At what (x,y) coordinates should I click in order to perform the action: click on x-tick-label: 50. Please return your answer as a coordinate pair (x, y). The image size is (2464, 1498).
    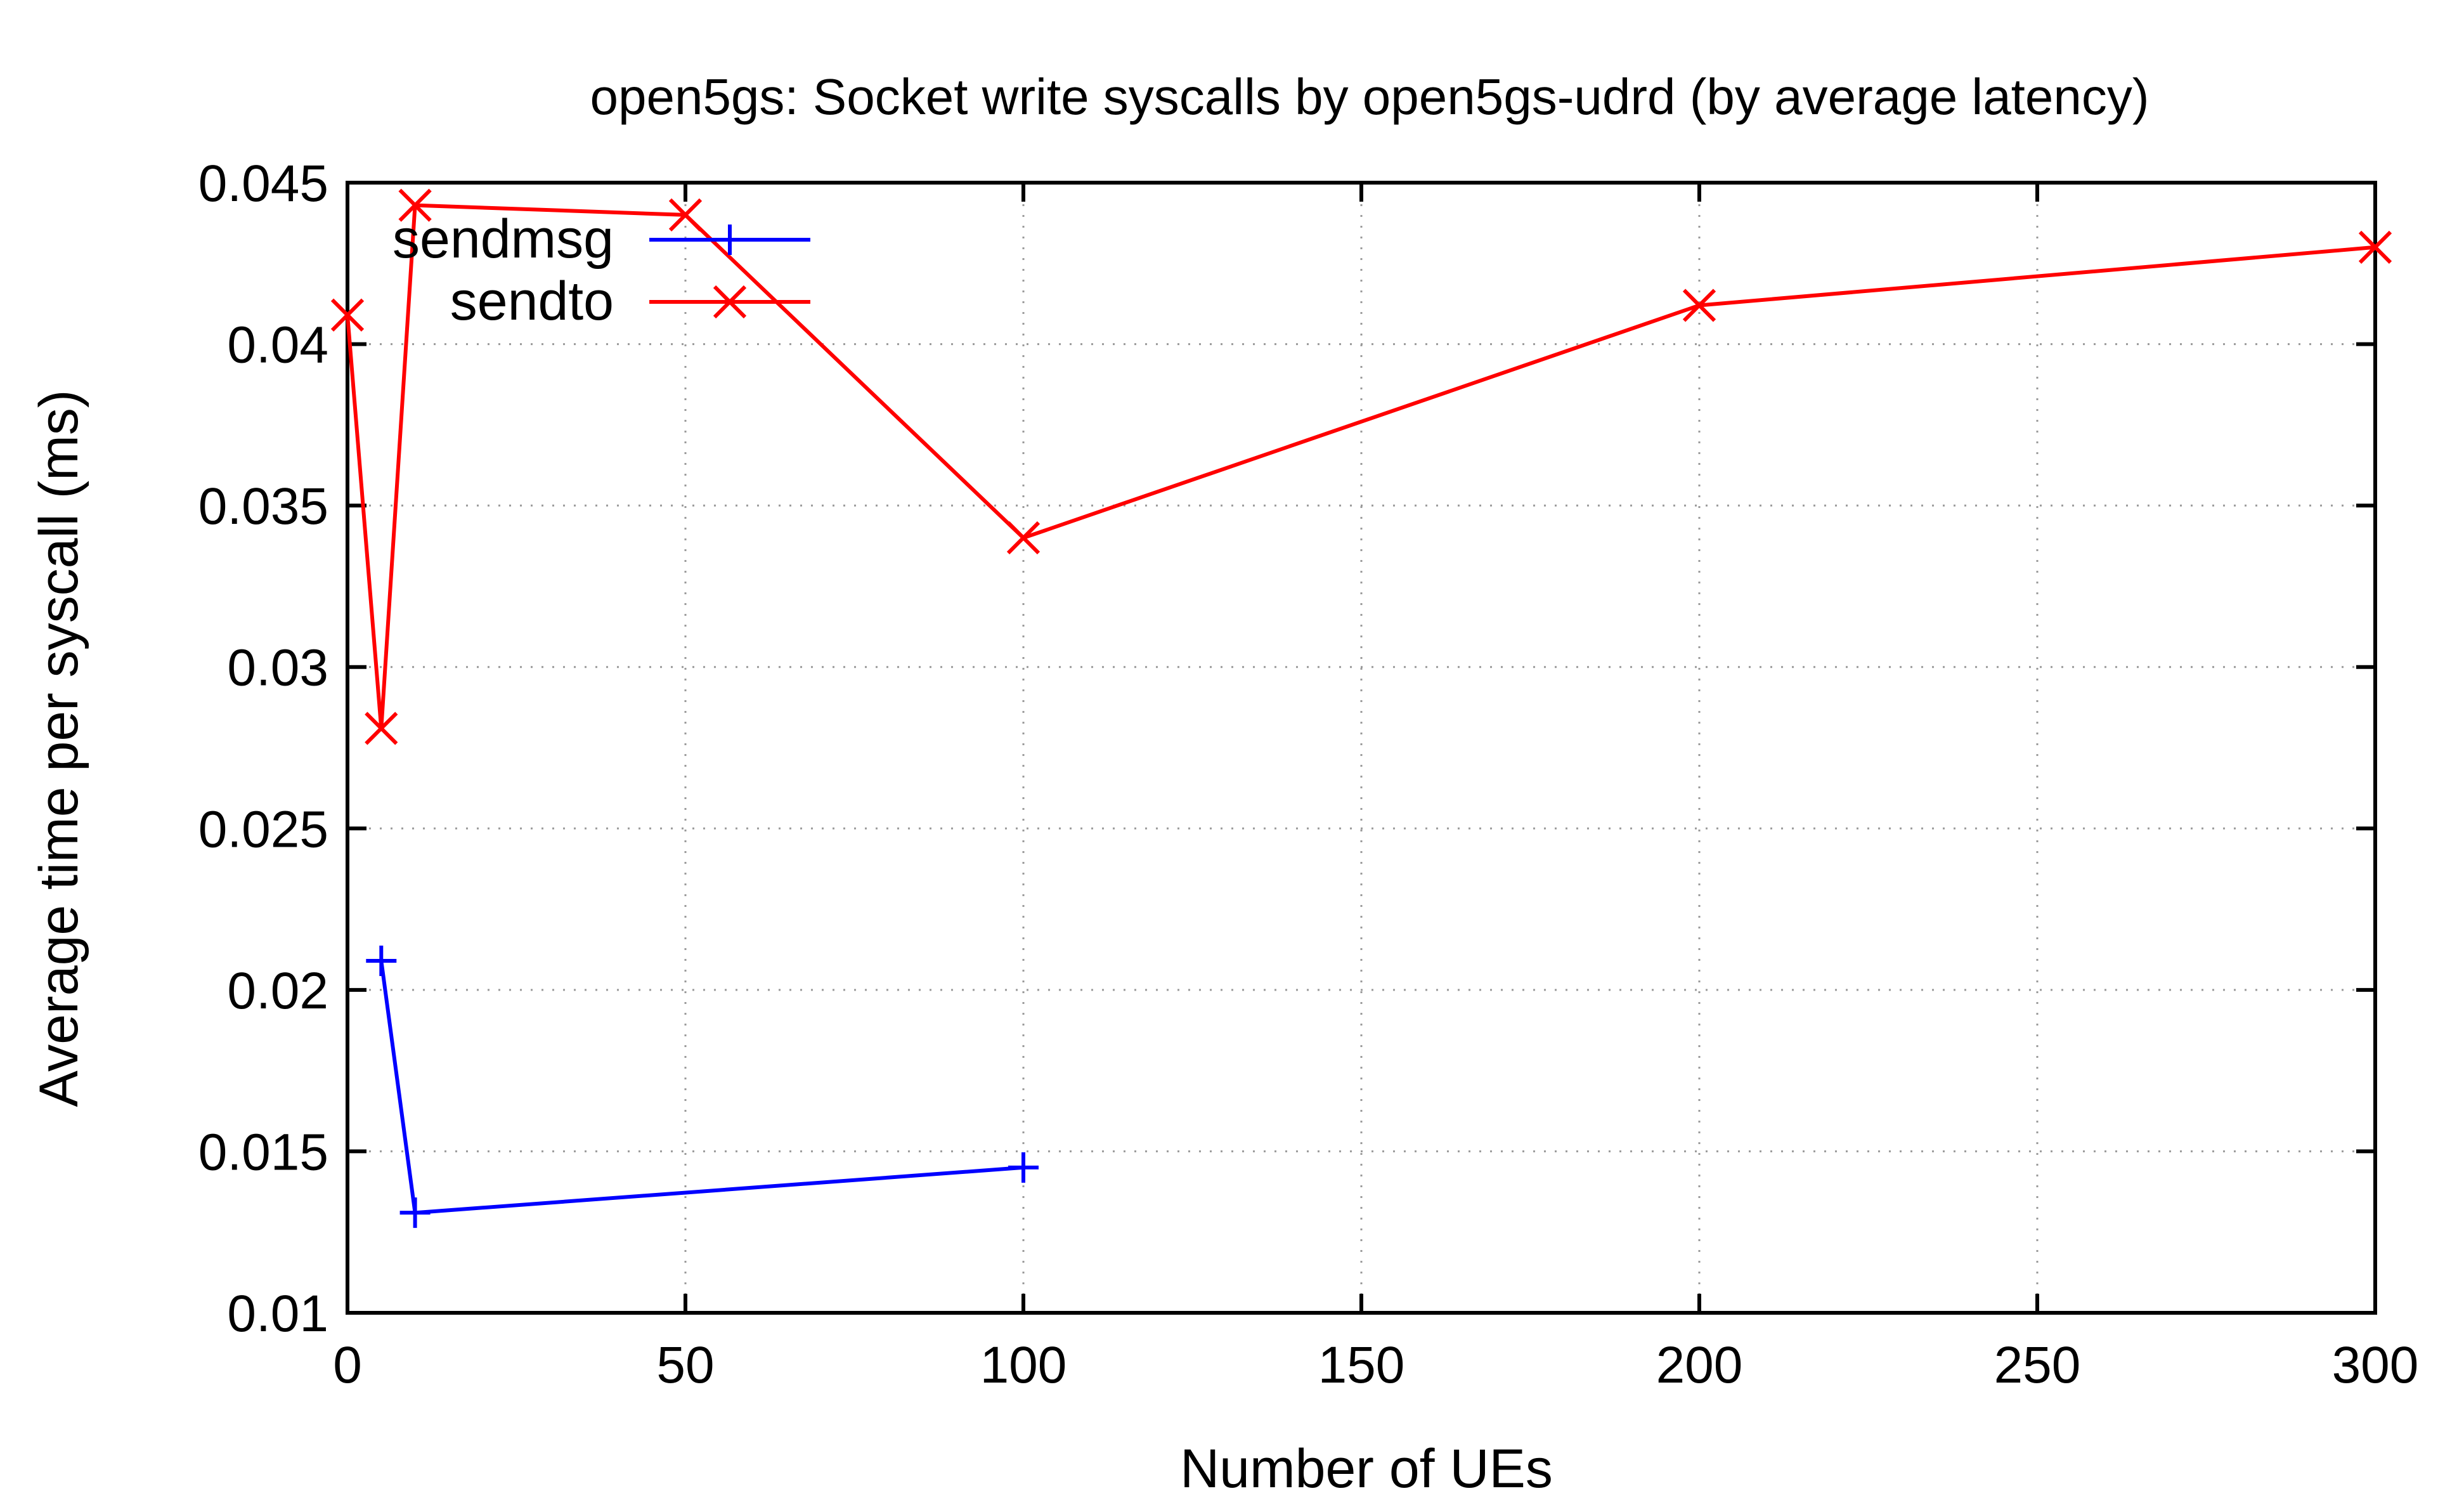
    Looking at the image, I should click on (685, 1365).